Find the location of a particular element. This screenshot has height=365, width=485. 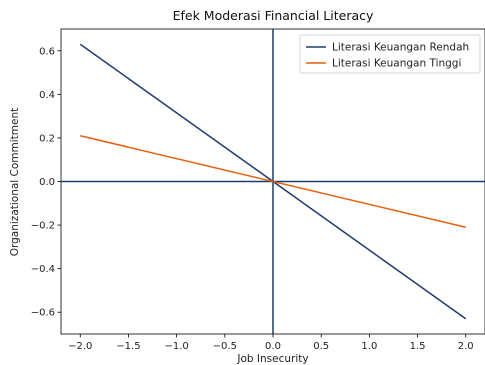

y-tick-label: 0.4 is located at coordinates (47, 95).